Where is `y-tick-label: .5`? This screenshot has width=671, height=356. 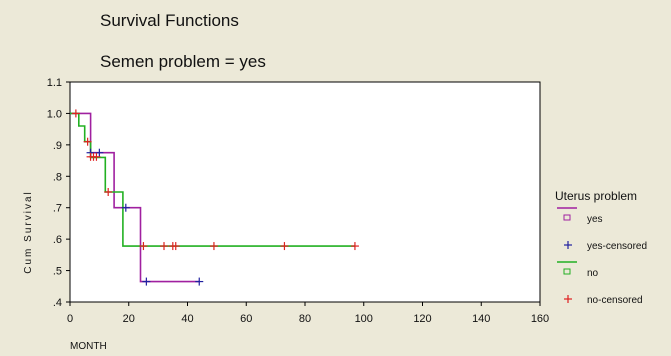
y-tick-label: .5 is located at coordinates (57, 272).